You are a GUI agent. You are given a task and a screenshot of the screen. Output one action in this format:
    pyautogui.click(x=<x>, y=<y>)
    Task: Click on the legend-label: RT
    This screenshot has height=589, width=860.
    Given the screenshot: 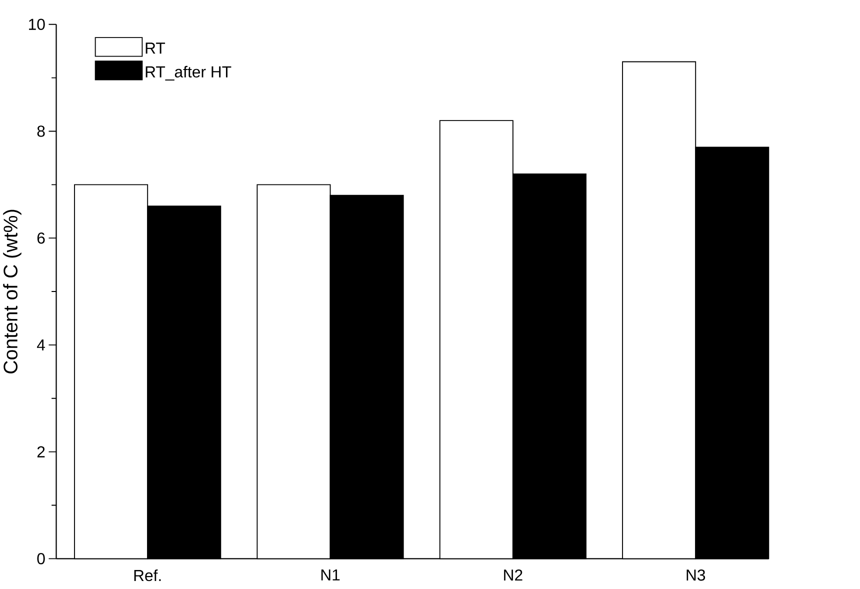 What is the action you would take?
    pyautogui.click(x=156, y=48)
    